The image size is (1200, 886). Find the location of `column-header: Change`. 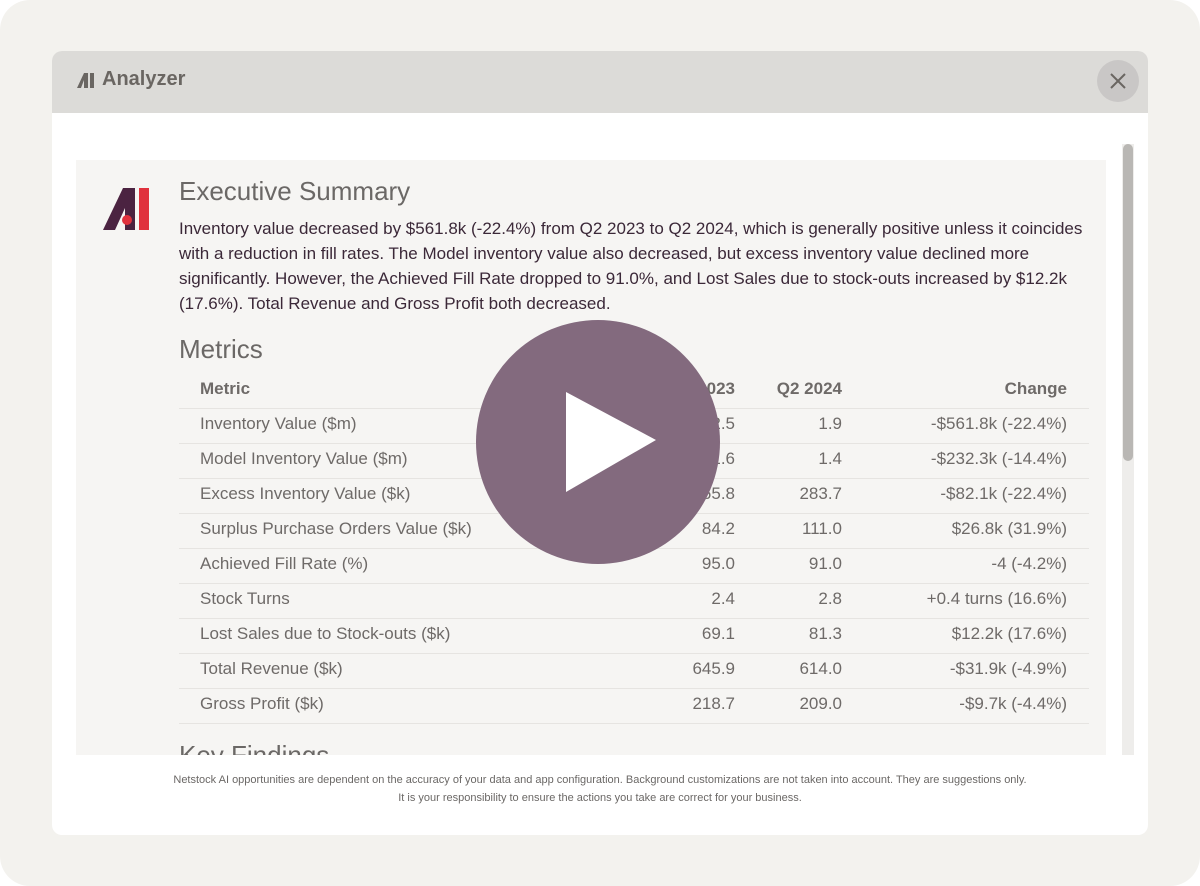

column-header: Change is located at coordinates (1035, 388).